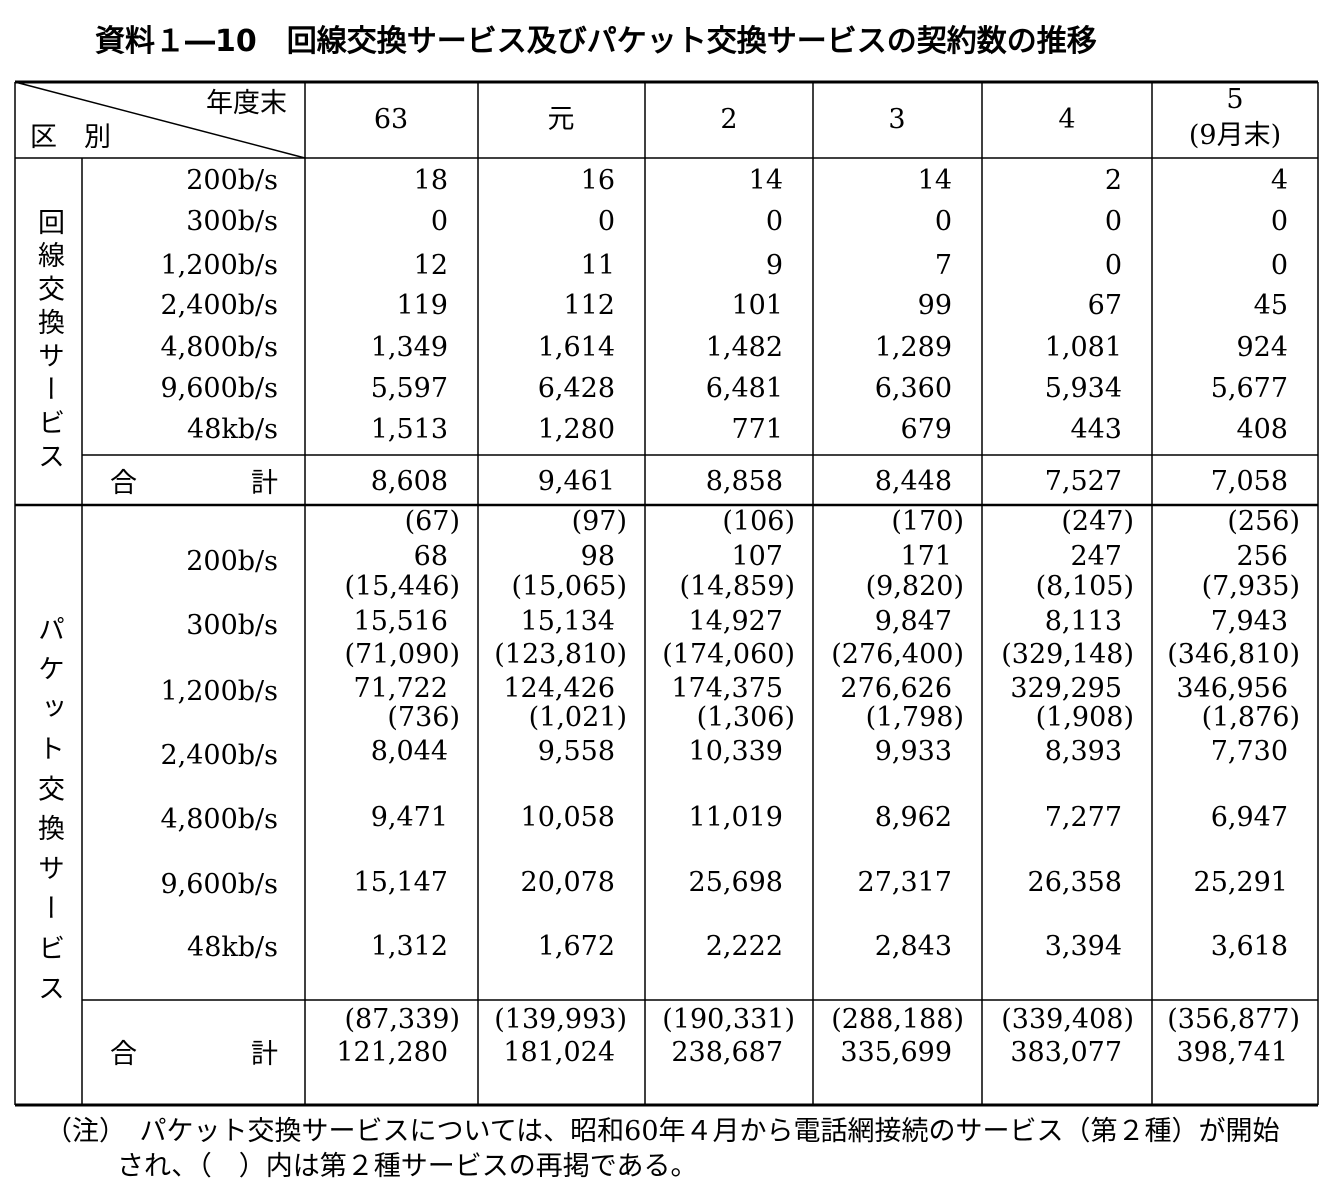 The width and height of the screenshot is (1331, 1203). I want to click on cell: 5,677, so click(1249, 388).